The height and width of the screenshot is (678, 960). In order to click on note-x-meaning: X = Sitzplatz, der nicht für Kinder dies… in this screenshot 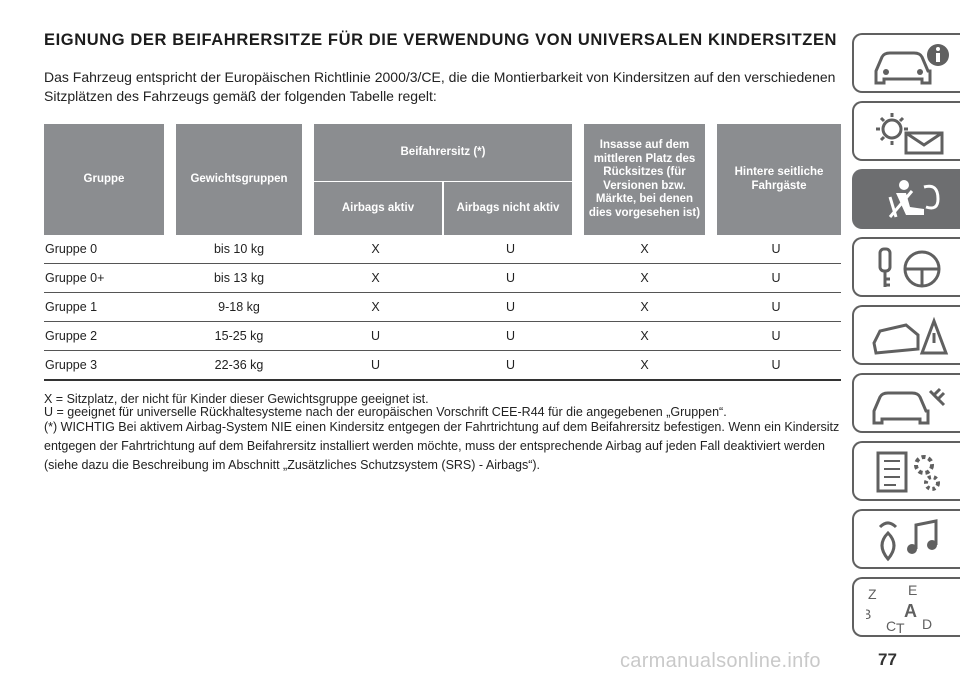, I will do `click(236, 399)`.